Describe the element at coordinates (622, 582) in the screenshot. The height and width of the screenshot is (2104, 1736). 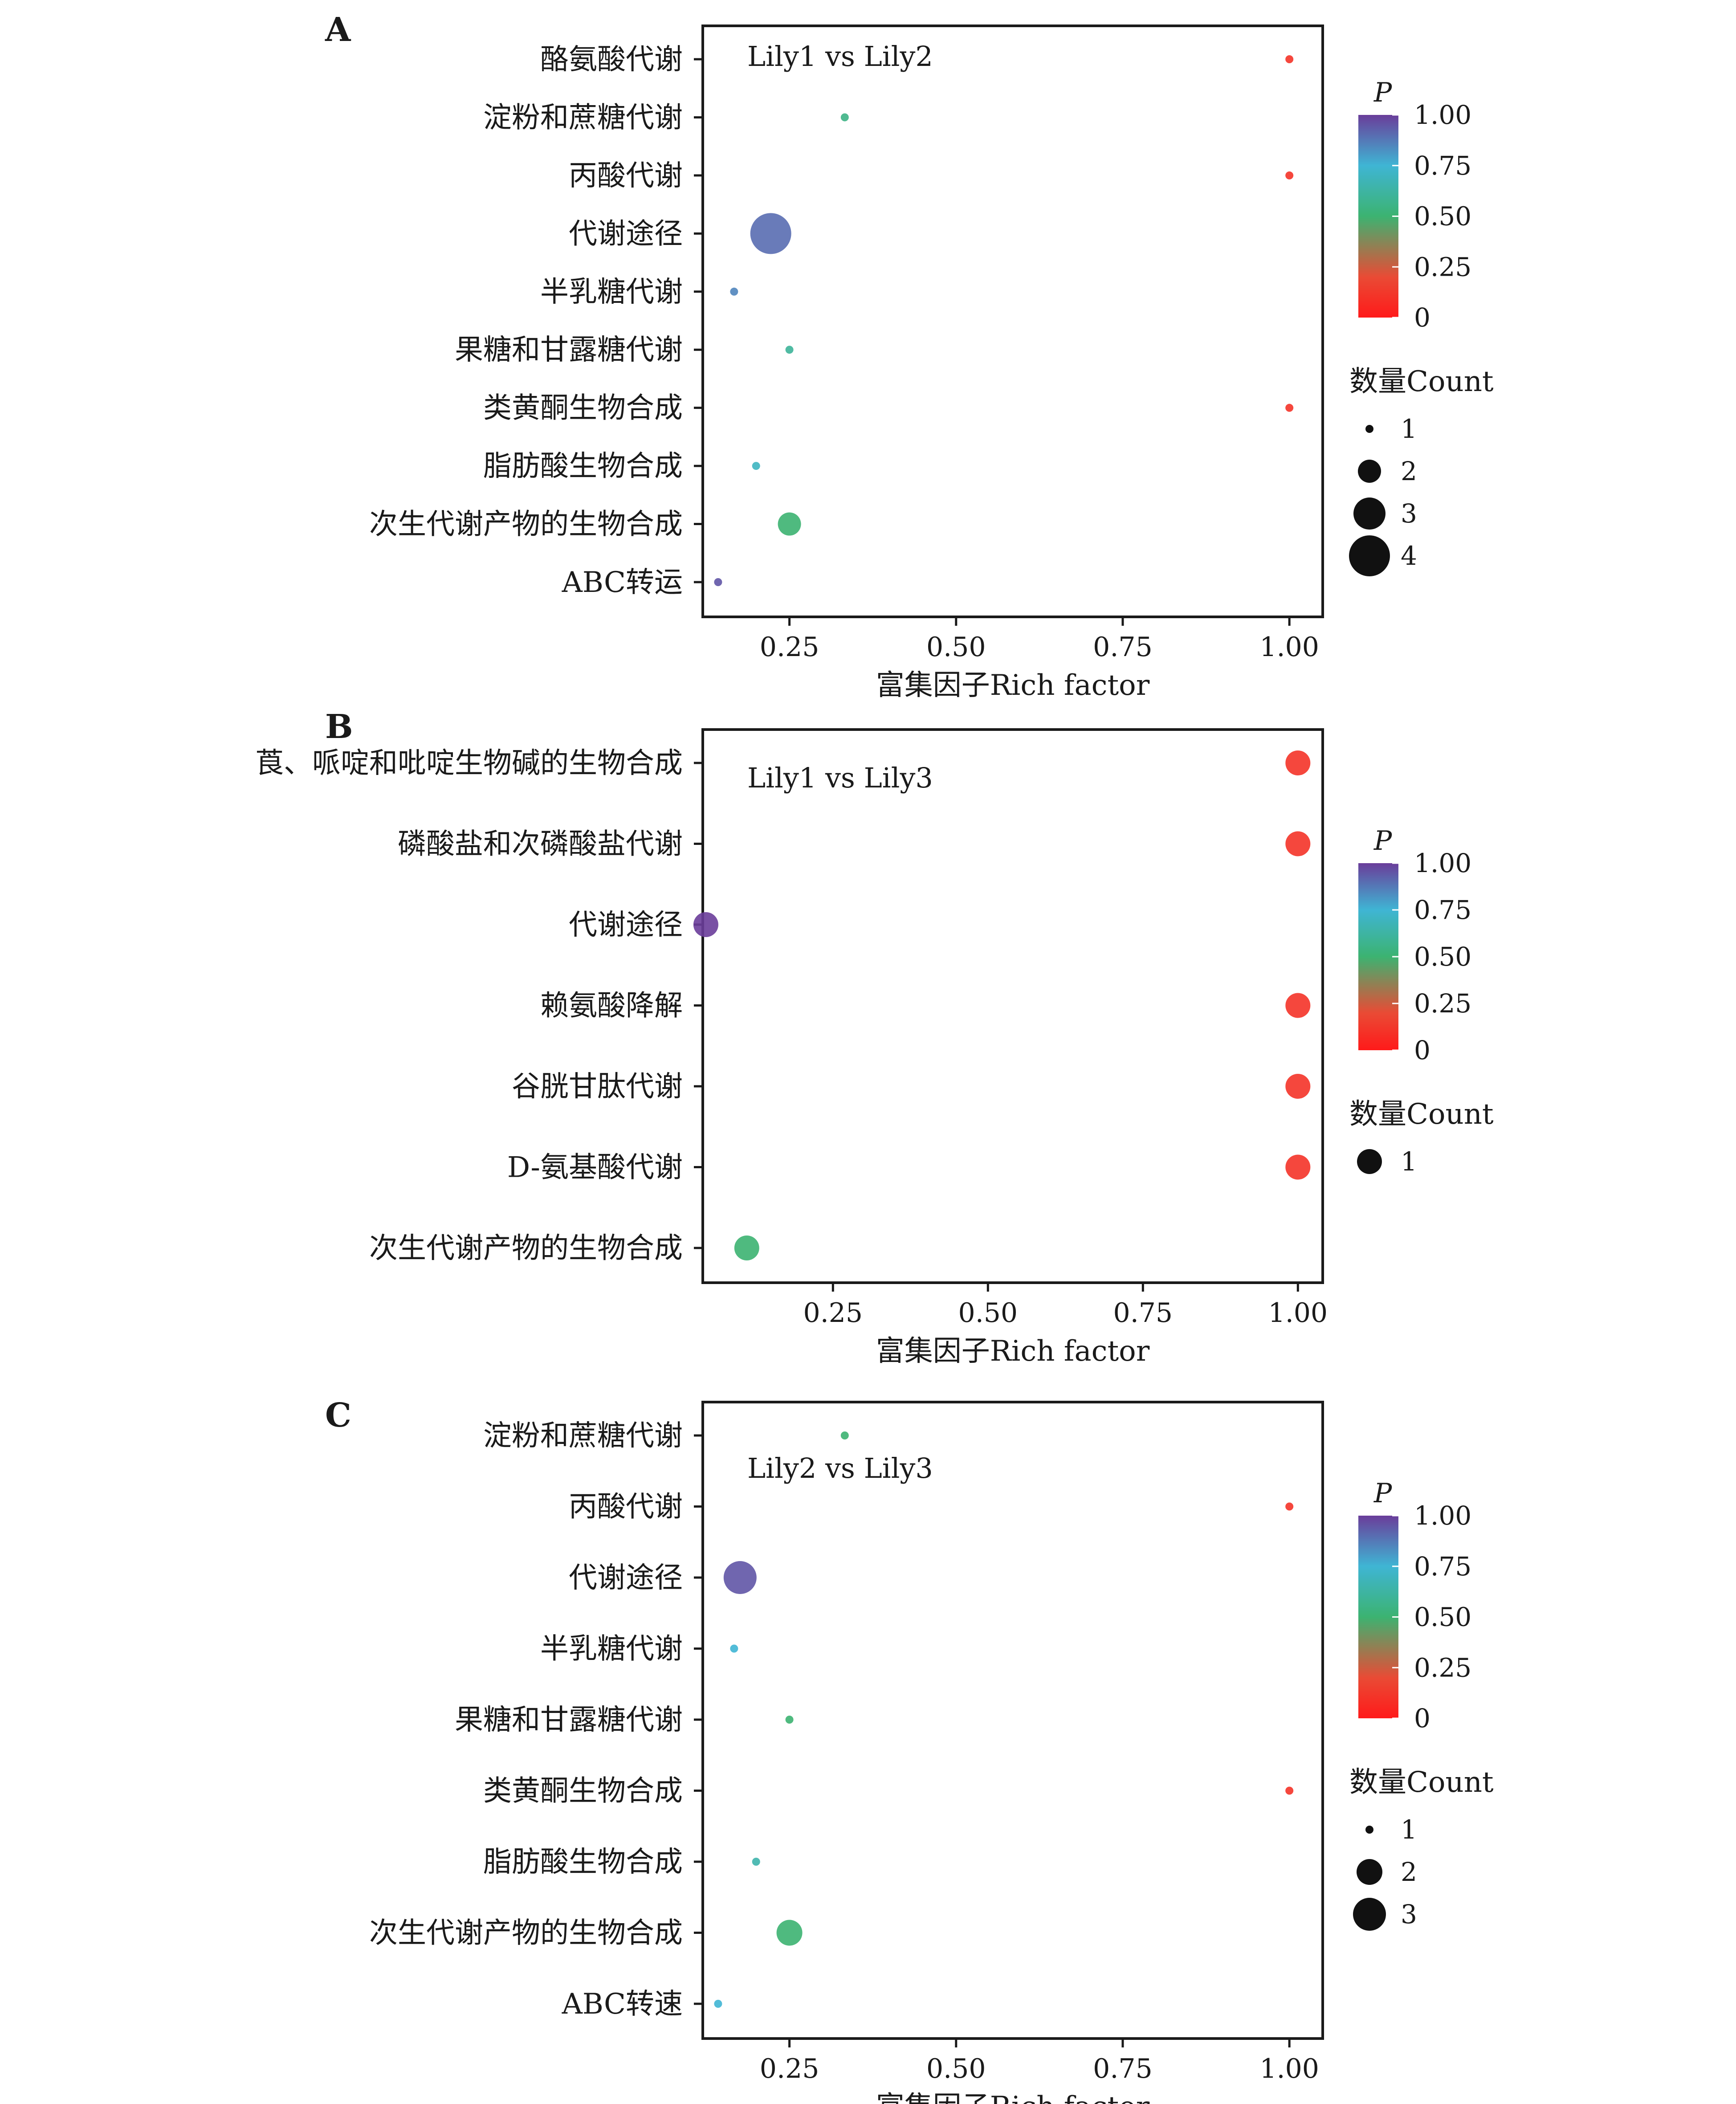
I see `category-label: ABC转运` at that location.